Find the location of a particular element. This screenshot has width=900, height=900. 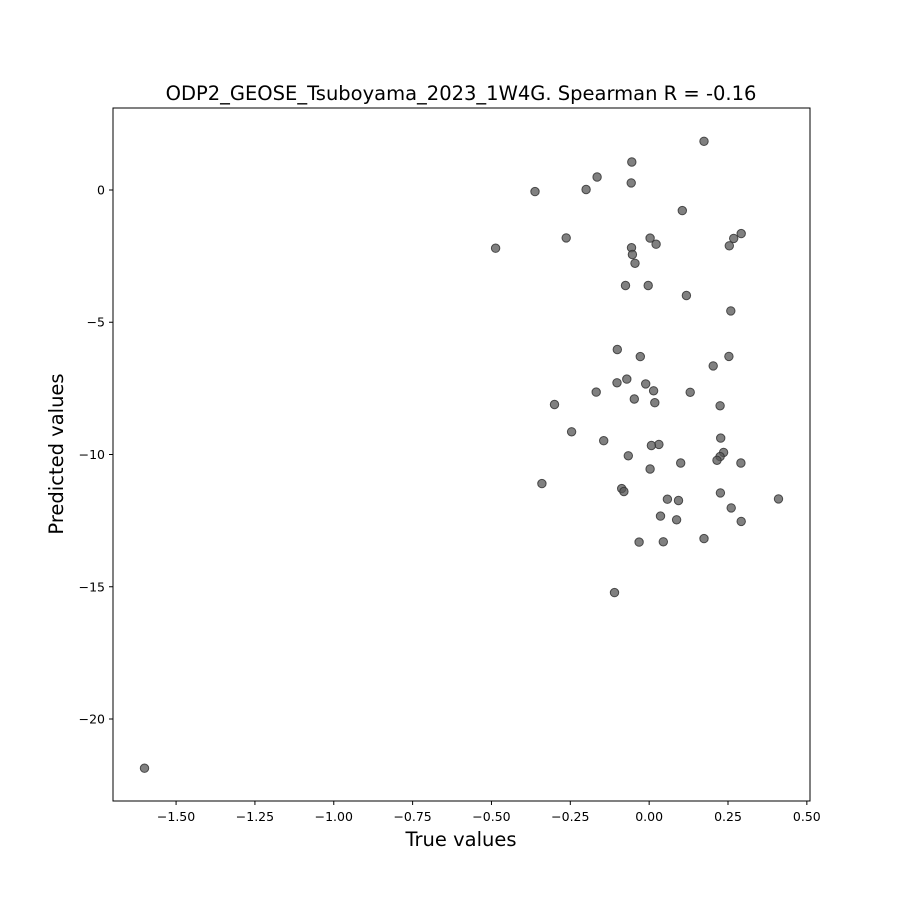

x-tick-label: 0.25 is located at coordinates (728, 816).